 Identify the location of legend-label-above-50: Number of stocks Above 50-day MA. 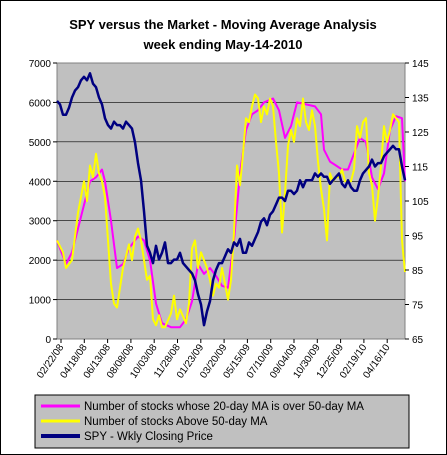
(176, 422).